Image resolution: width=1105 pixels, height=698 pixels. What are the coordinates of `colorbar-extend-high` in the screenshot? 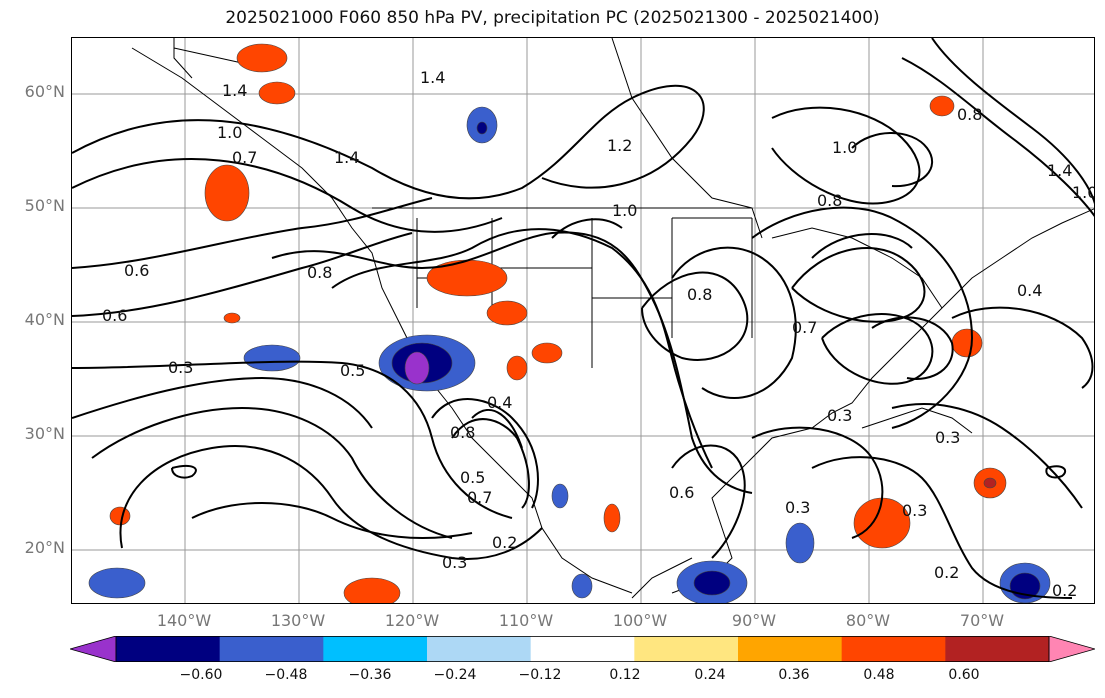 It's located at (1071, 649).